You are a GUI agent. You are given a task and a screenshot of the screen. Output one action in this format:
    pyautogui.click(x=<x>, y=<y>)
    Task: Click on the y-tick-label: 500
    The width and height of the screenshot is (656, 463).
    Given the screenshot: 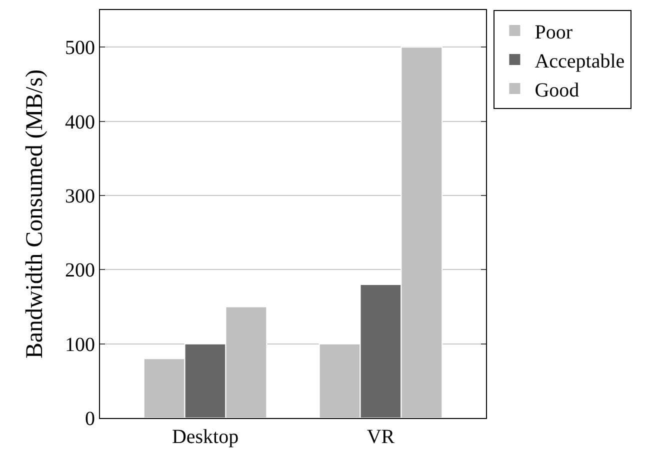 What is the action you would take?
    pyautogui.click(x=80, y=48)
    